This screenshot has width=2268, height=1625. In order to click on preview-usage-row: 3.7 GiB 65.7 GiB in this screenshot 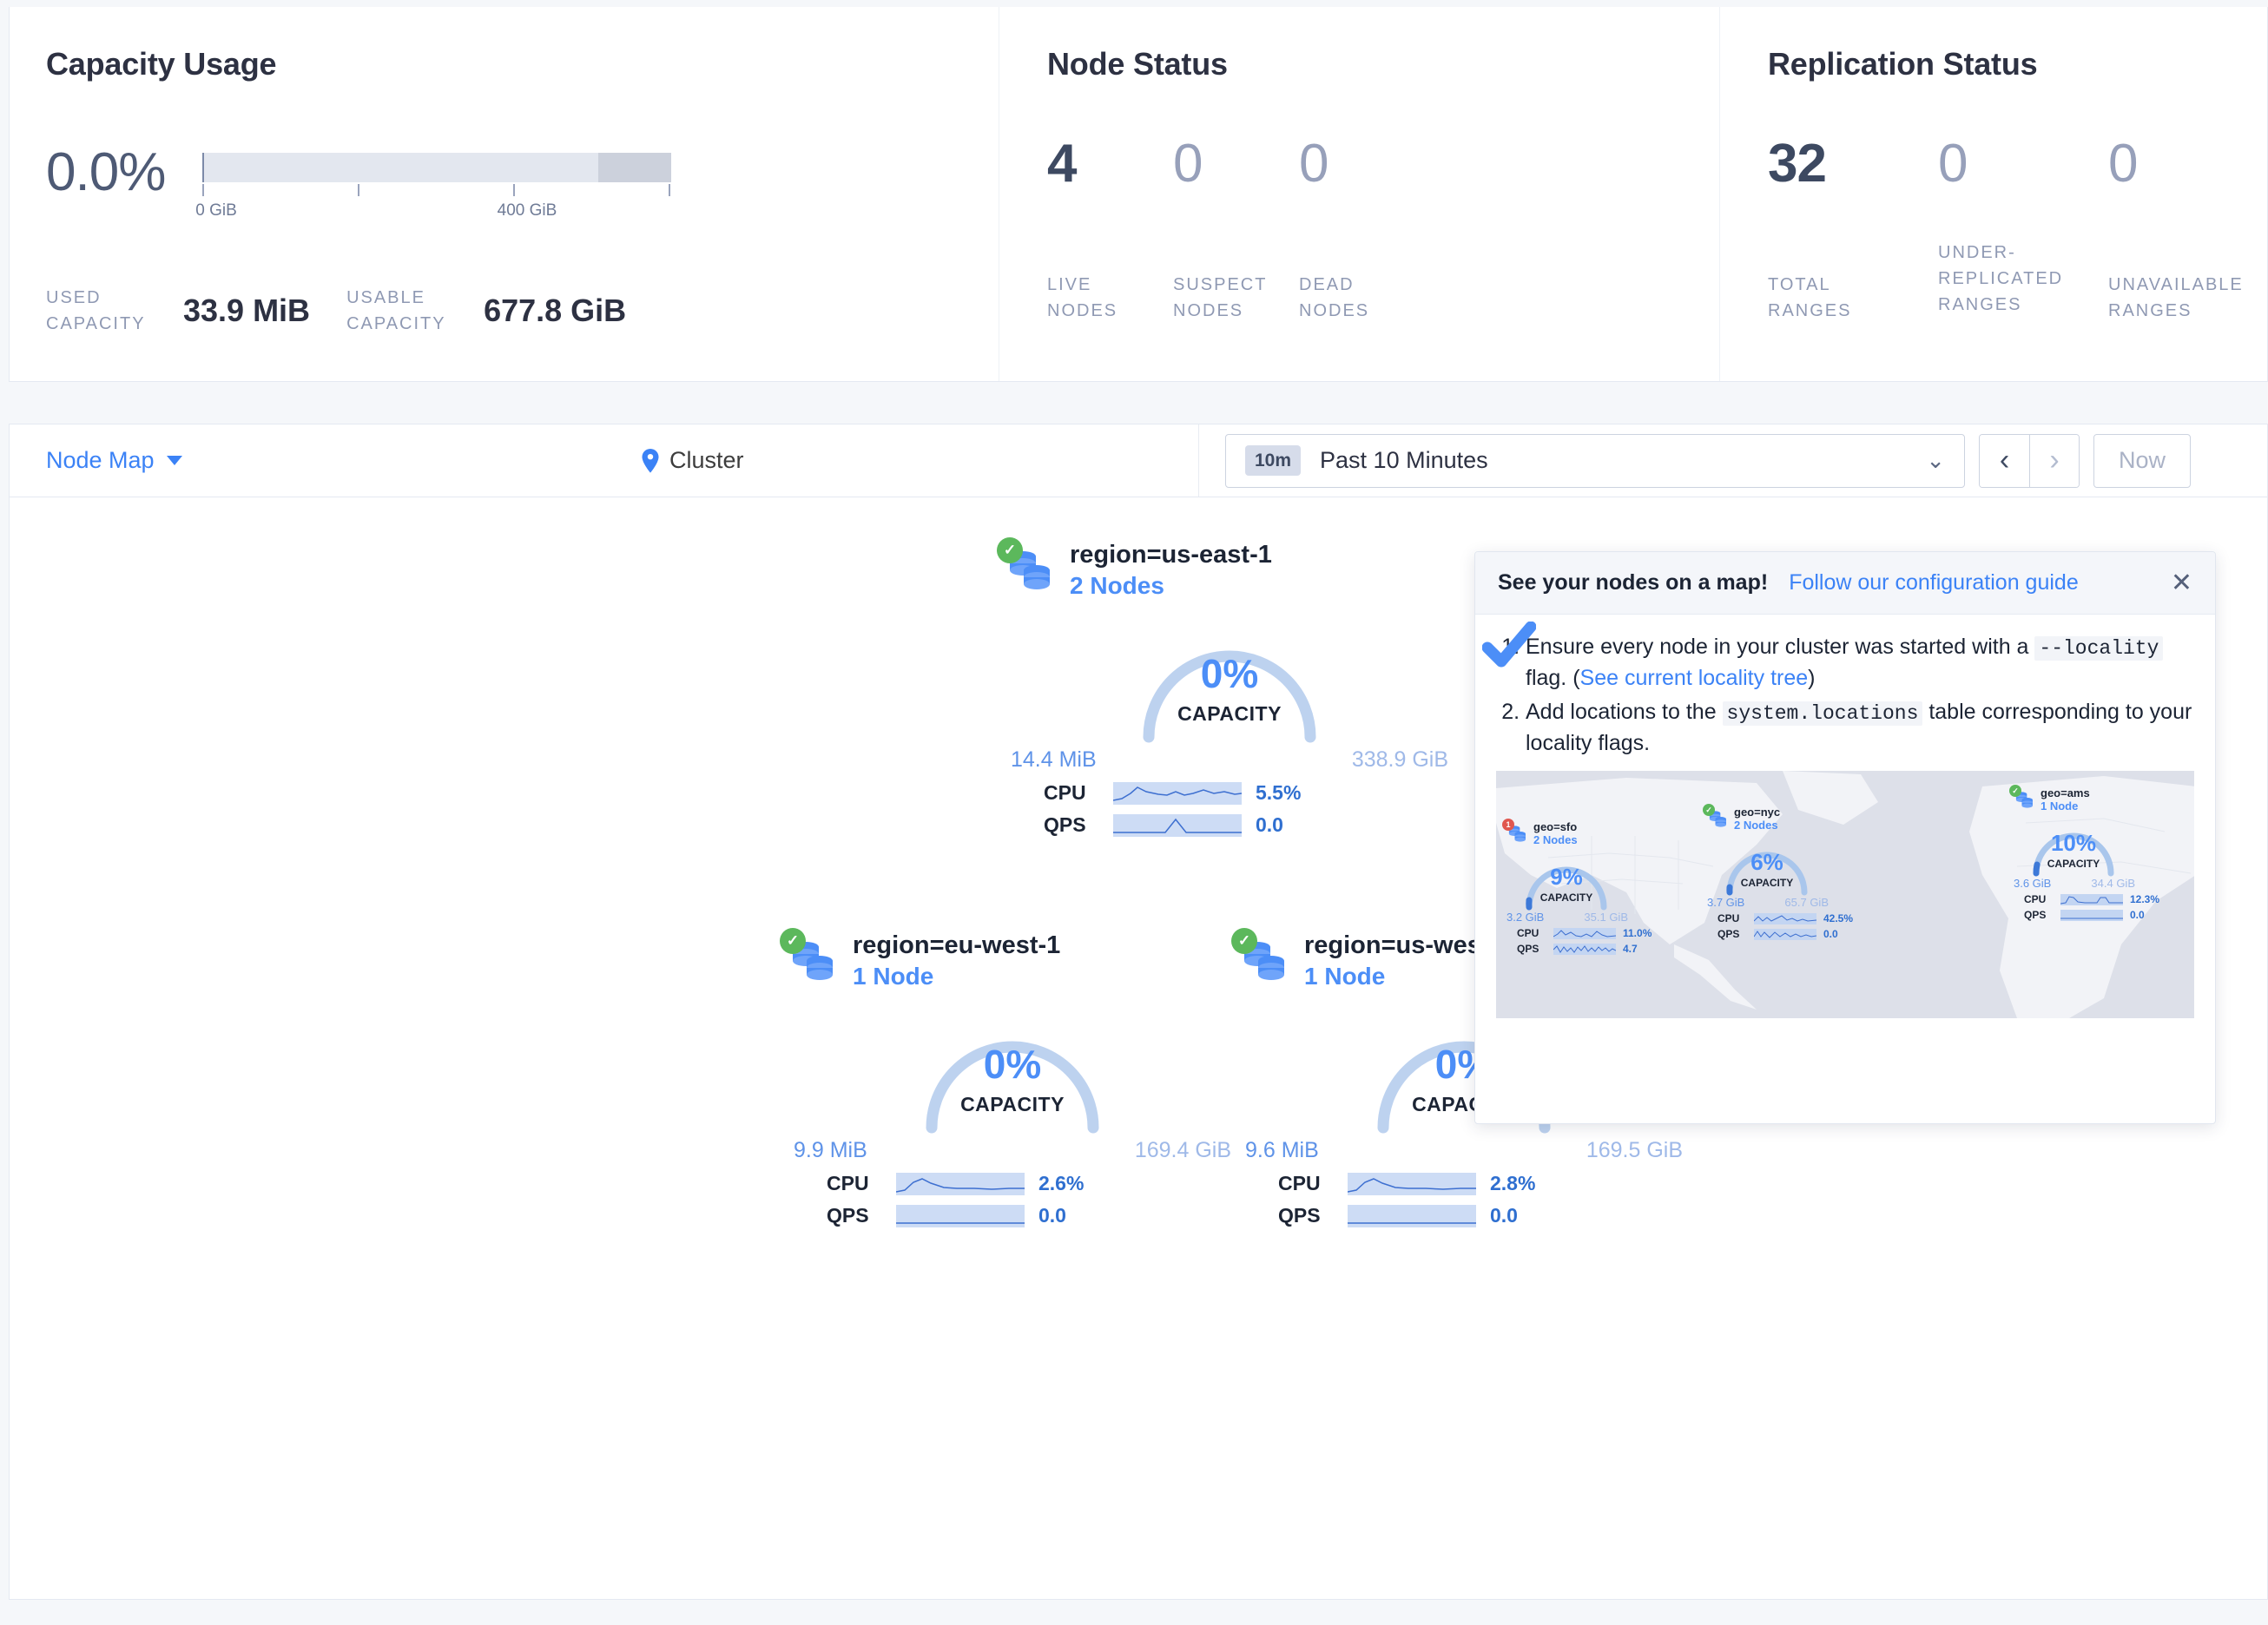, I will do `click(1768, 902)`.